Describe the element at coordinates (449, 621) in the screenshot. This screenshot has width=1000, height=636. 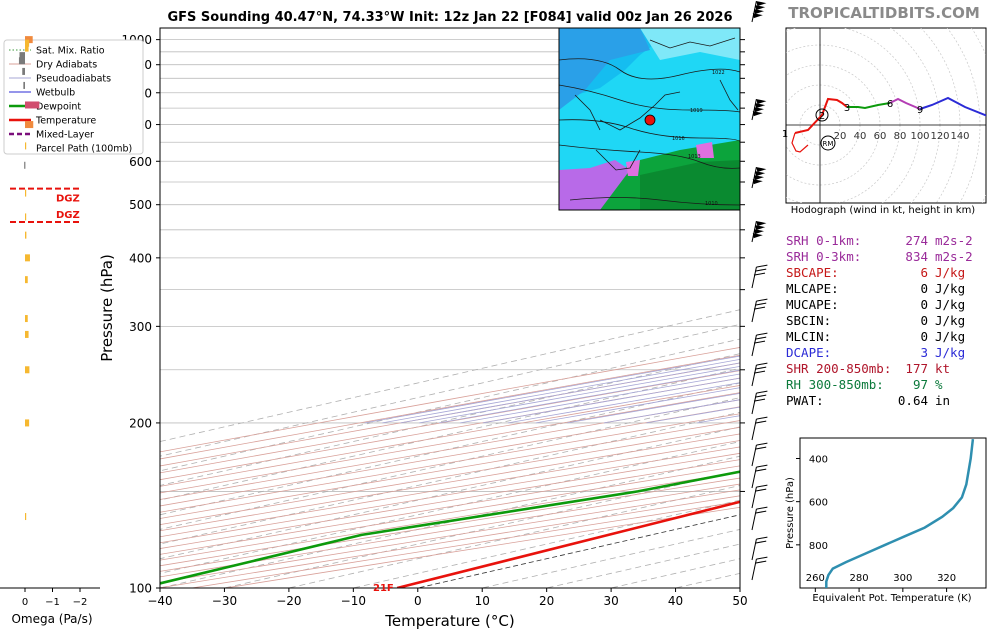
I see `skewt-x-axis-label: Temperature (°C)` at that location.